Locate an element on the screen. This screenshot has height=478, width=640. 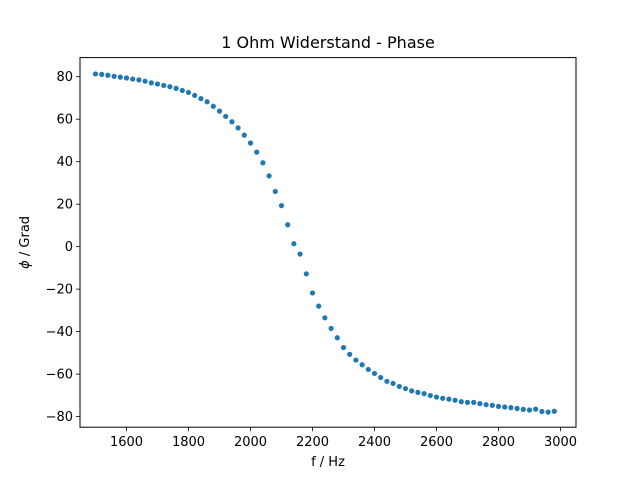
x-axis: 1600 1800 2000 2200 2400 2600 2800 3000 is located at coordinates (343, 438).